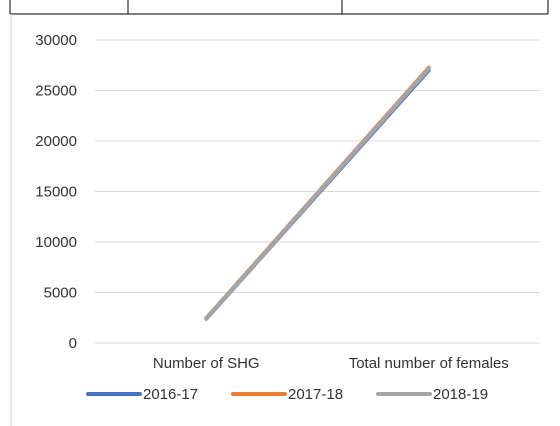  Describe the element at coordinates (60, 293) in the screenshot. I see `y-tick-label: 5000` at that location.